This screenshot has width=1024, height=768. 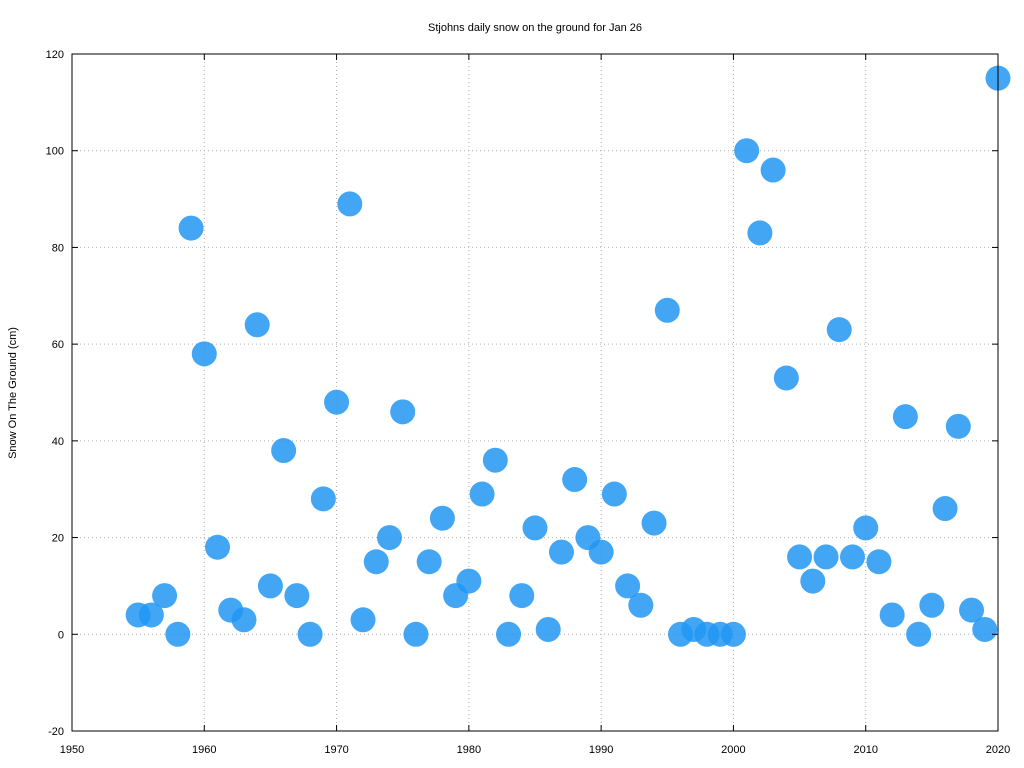 I want to click on y-tick-label: 120, so click(x=55, y=55).